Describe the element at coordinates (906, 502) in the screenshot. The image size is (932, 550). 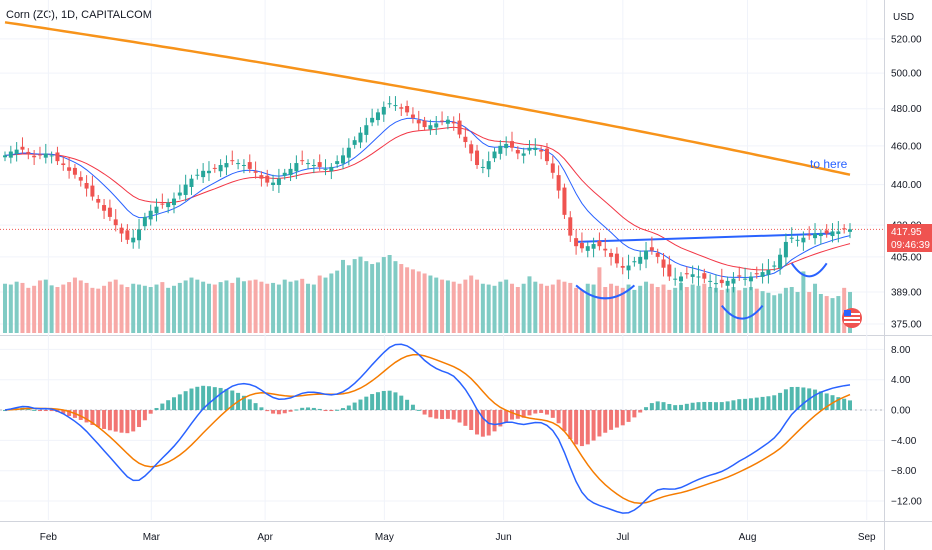
I see `macd-tick-label: −12.00` at that location.